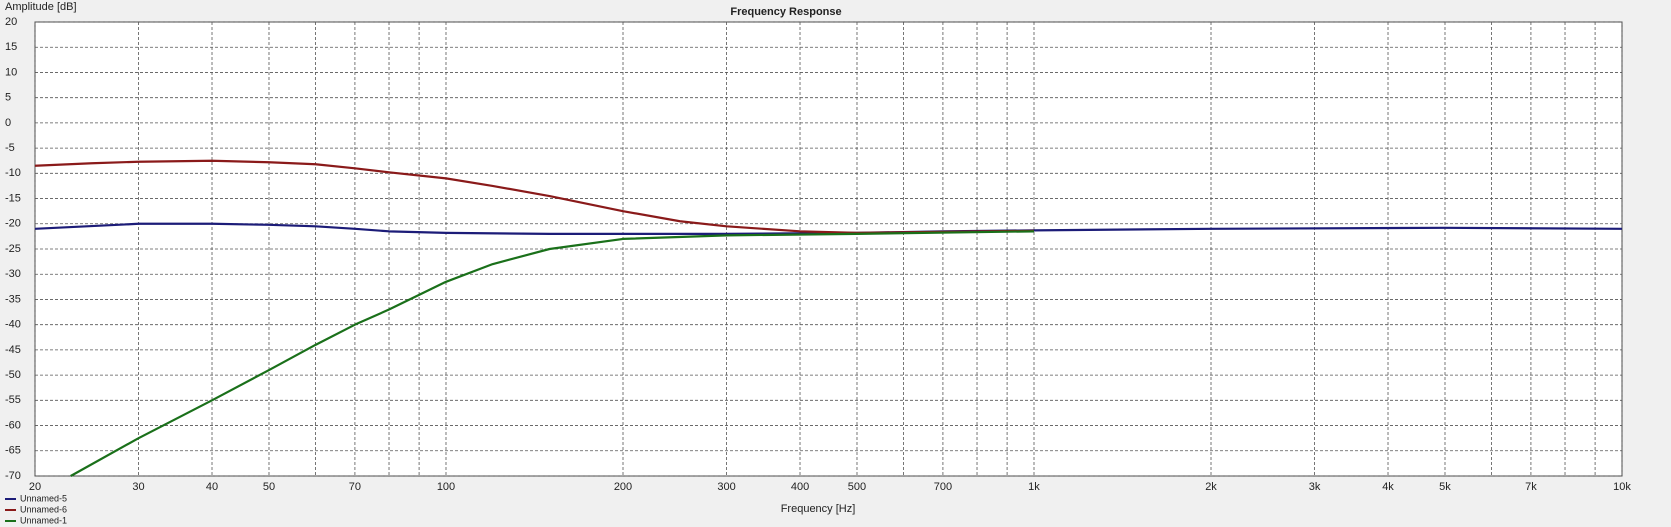 The height and width of the screenshot is (527, 1671). What do you see at coordinates (726, 487) in the screenshot?
I see `x-tick-label: 300` at bounding box center [726, 487].